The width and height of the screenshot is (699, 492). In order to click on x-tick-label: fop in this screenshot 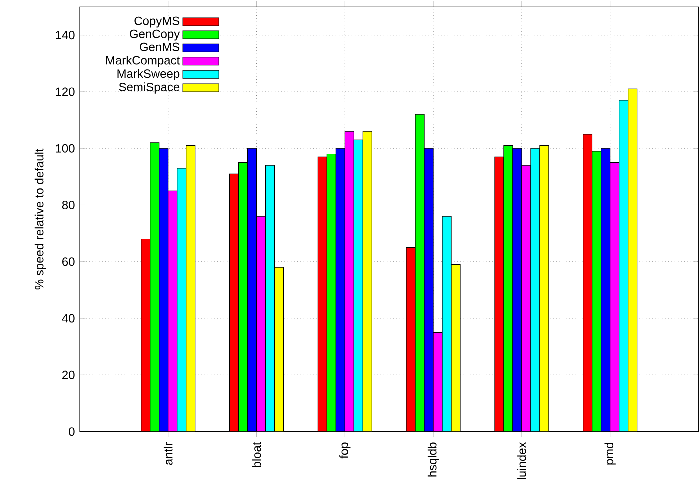, I will do `click(345, 450)`.